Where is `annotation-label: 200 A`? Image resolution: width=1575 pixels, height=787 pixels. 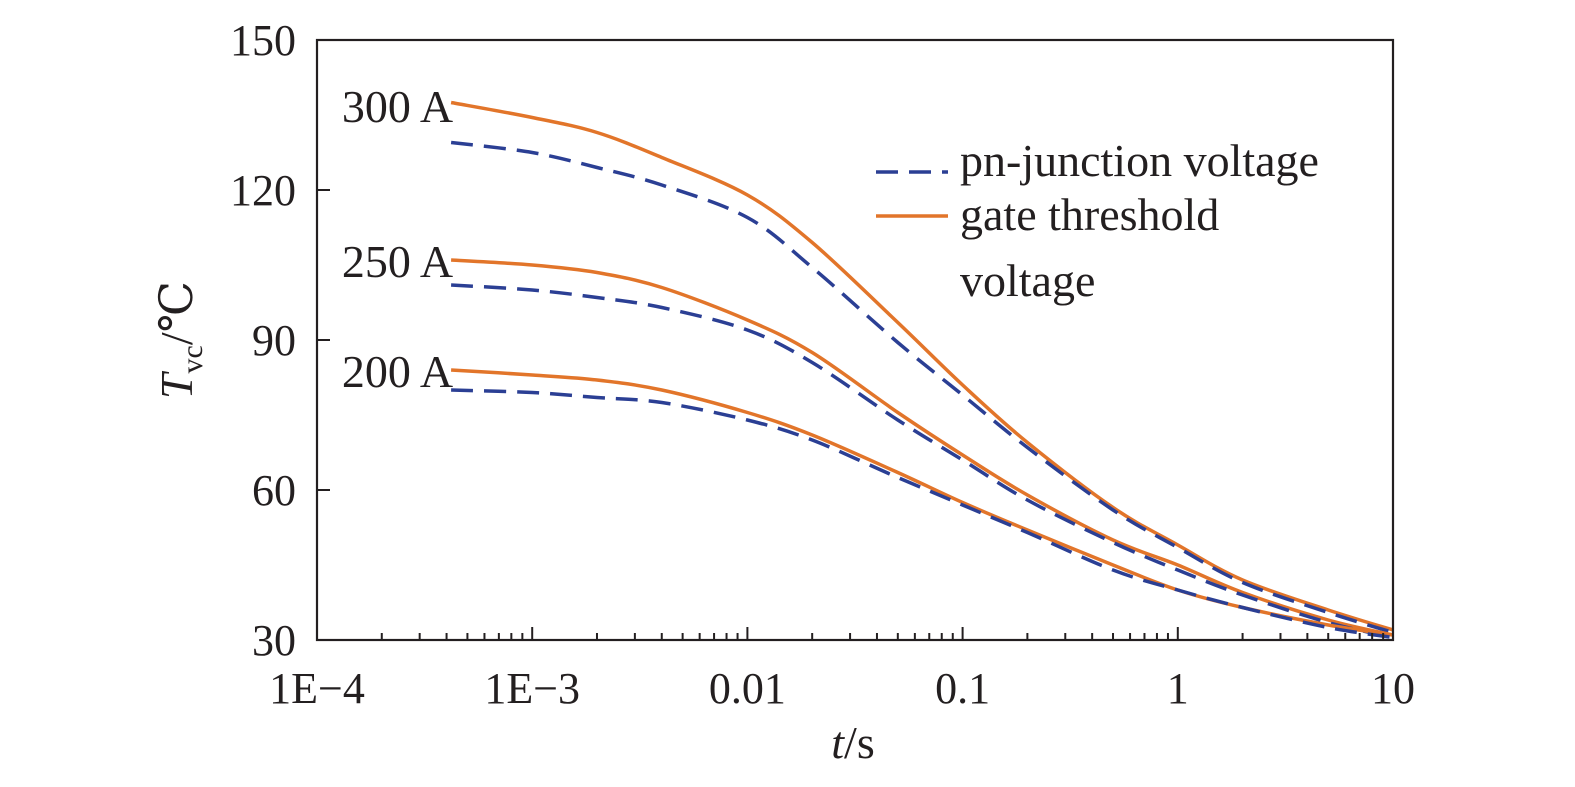
annotation-label: 200 A is located at coordinates (397, 371).